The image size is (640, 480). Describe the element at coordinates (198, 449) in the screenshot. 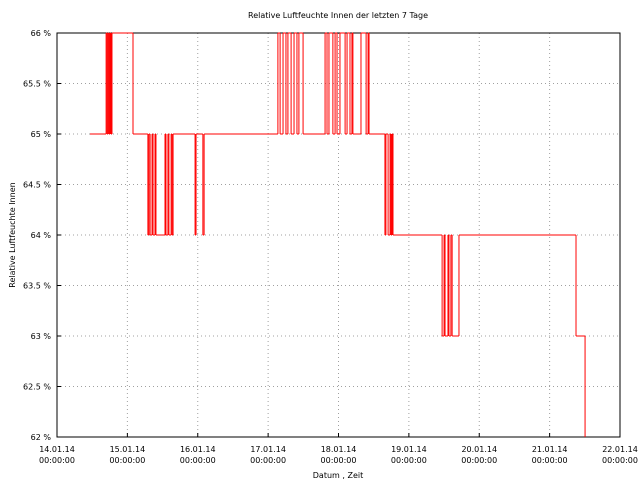

I see `x-tick-label: 16.01.14` at that location.